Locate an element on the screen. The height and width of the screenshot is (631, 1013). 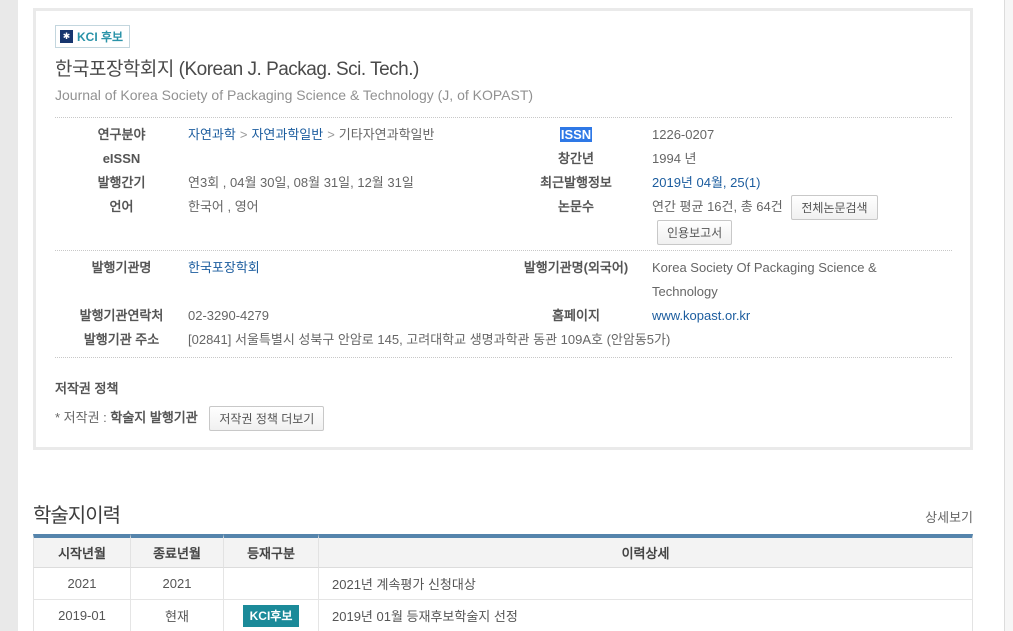
first-year-label: 창간년 is located at coordinates (576, 158).